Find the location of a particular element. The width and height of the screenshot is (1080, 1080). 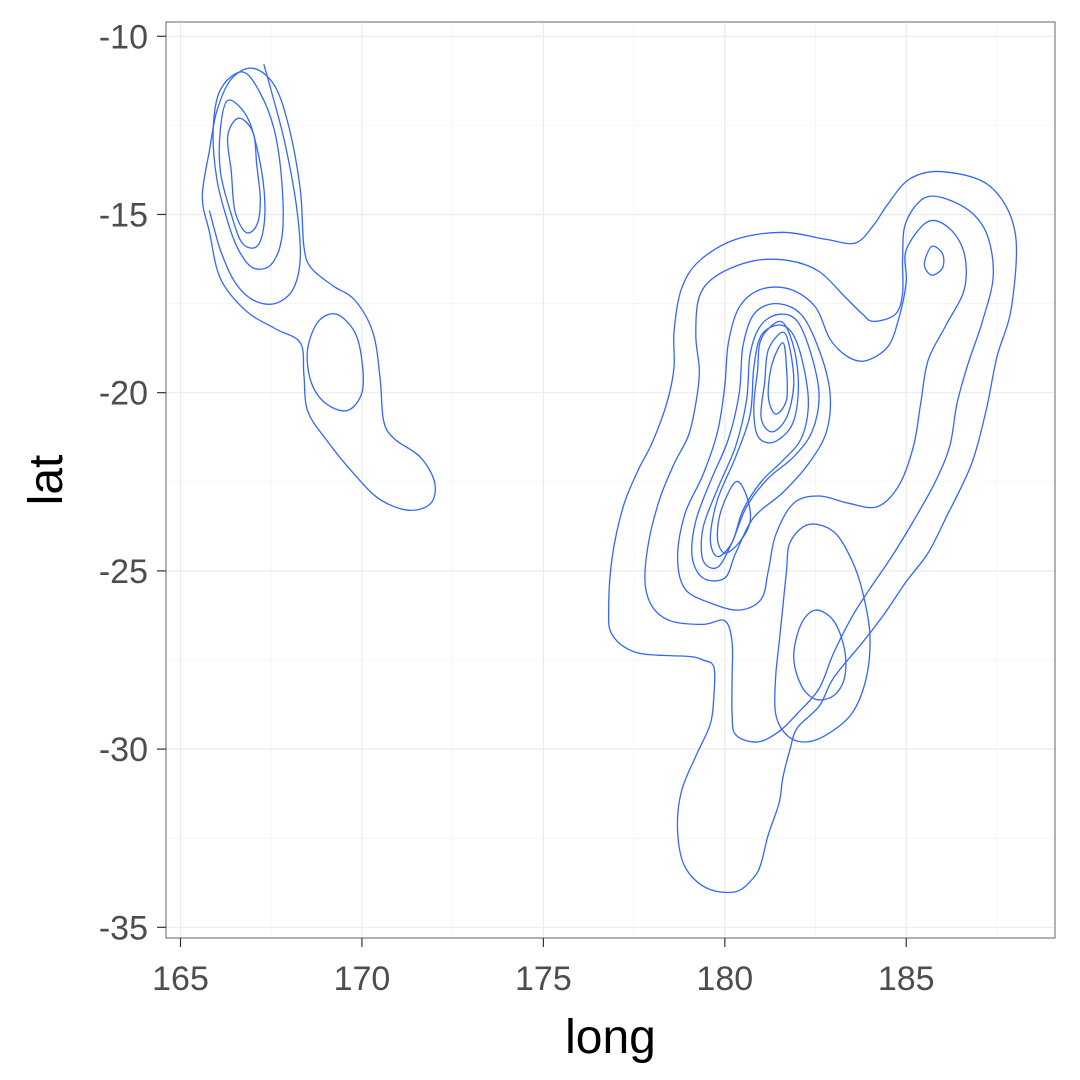

contour-east-south-outer is located at coordinates (822, 633).